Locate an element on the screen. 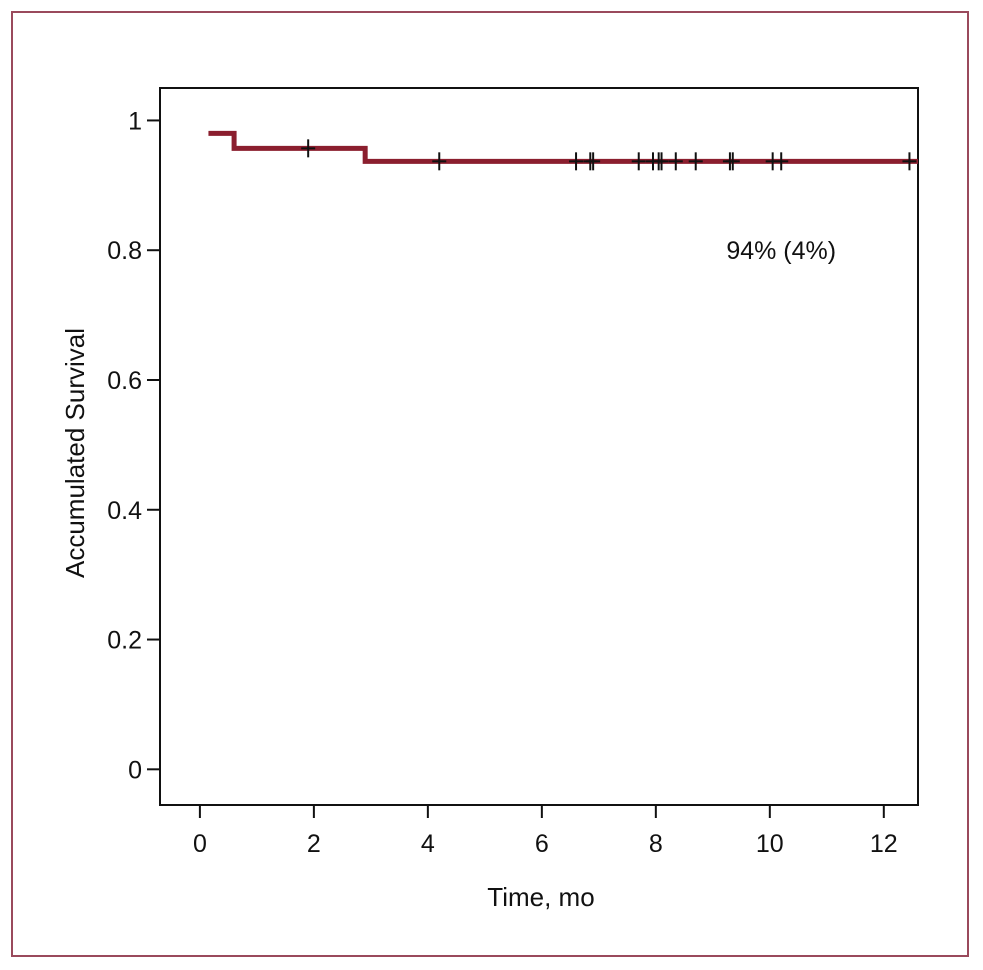 This screenshot has width=983, height=970. x-axis: 0 2 4 6 8 10 12 is located at coordinates (545, 831).